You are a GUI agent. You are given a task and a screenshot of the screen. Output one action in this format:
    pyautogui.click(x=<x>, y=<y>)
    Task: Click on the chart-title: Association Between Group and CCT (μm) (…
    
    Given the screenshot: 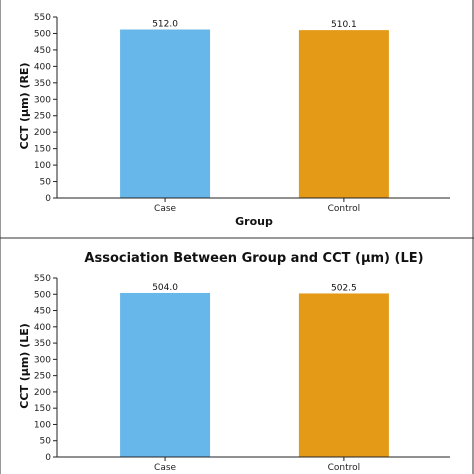 What is the action you would take?
    pyautogui.click(x=253, y=258)
    